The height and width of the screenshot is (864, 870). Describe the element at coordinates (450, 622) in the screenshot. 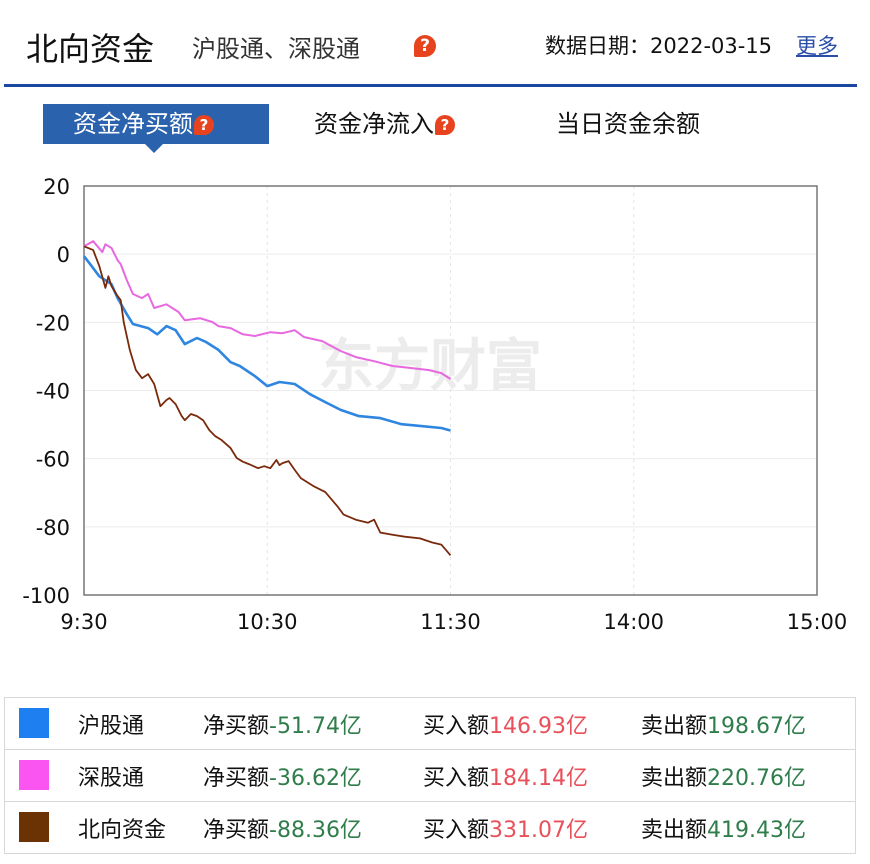

I see `x-tick-label: 11:30` at that location.